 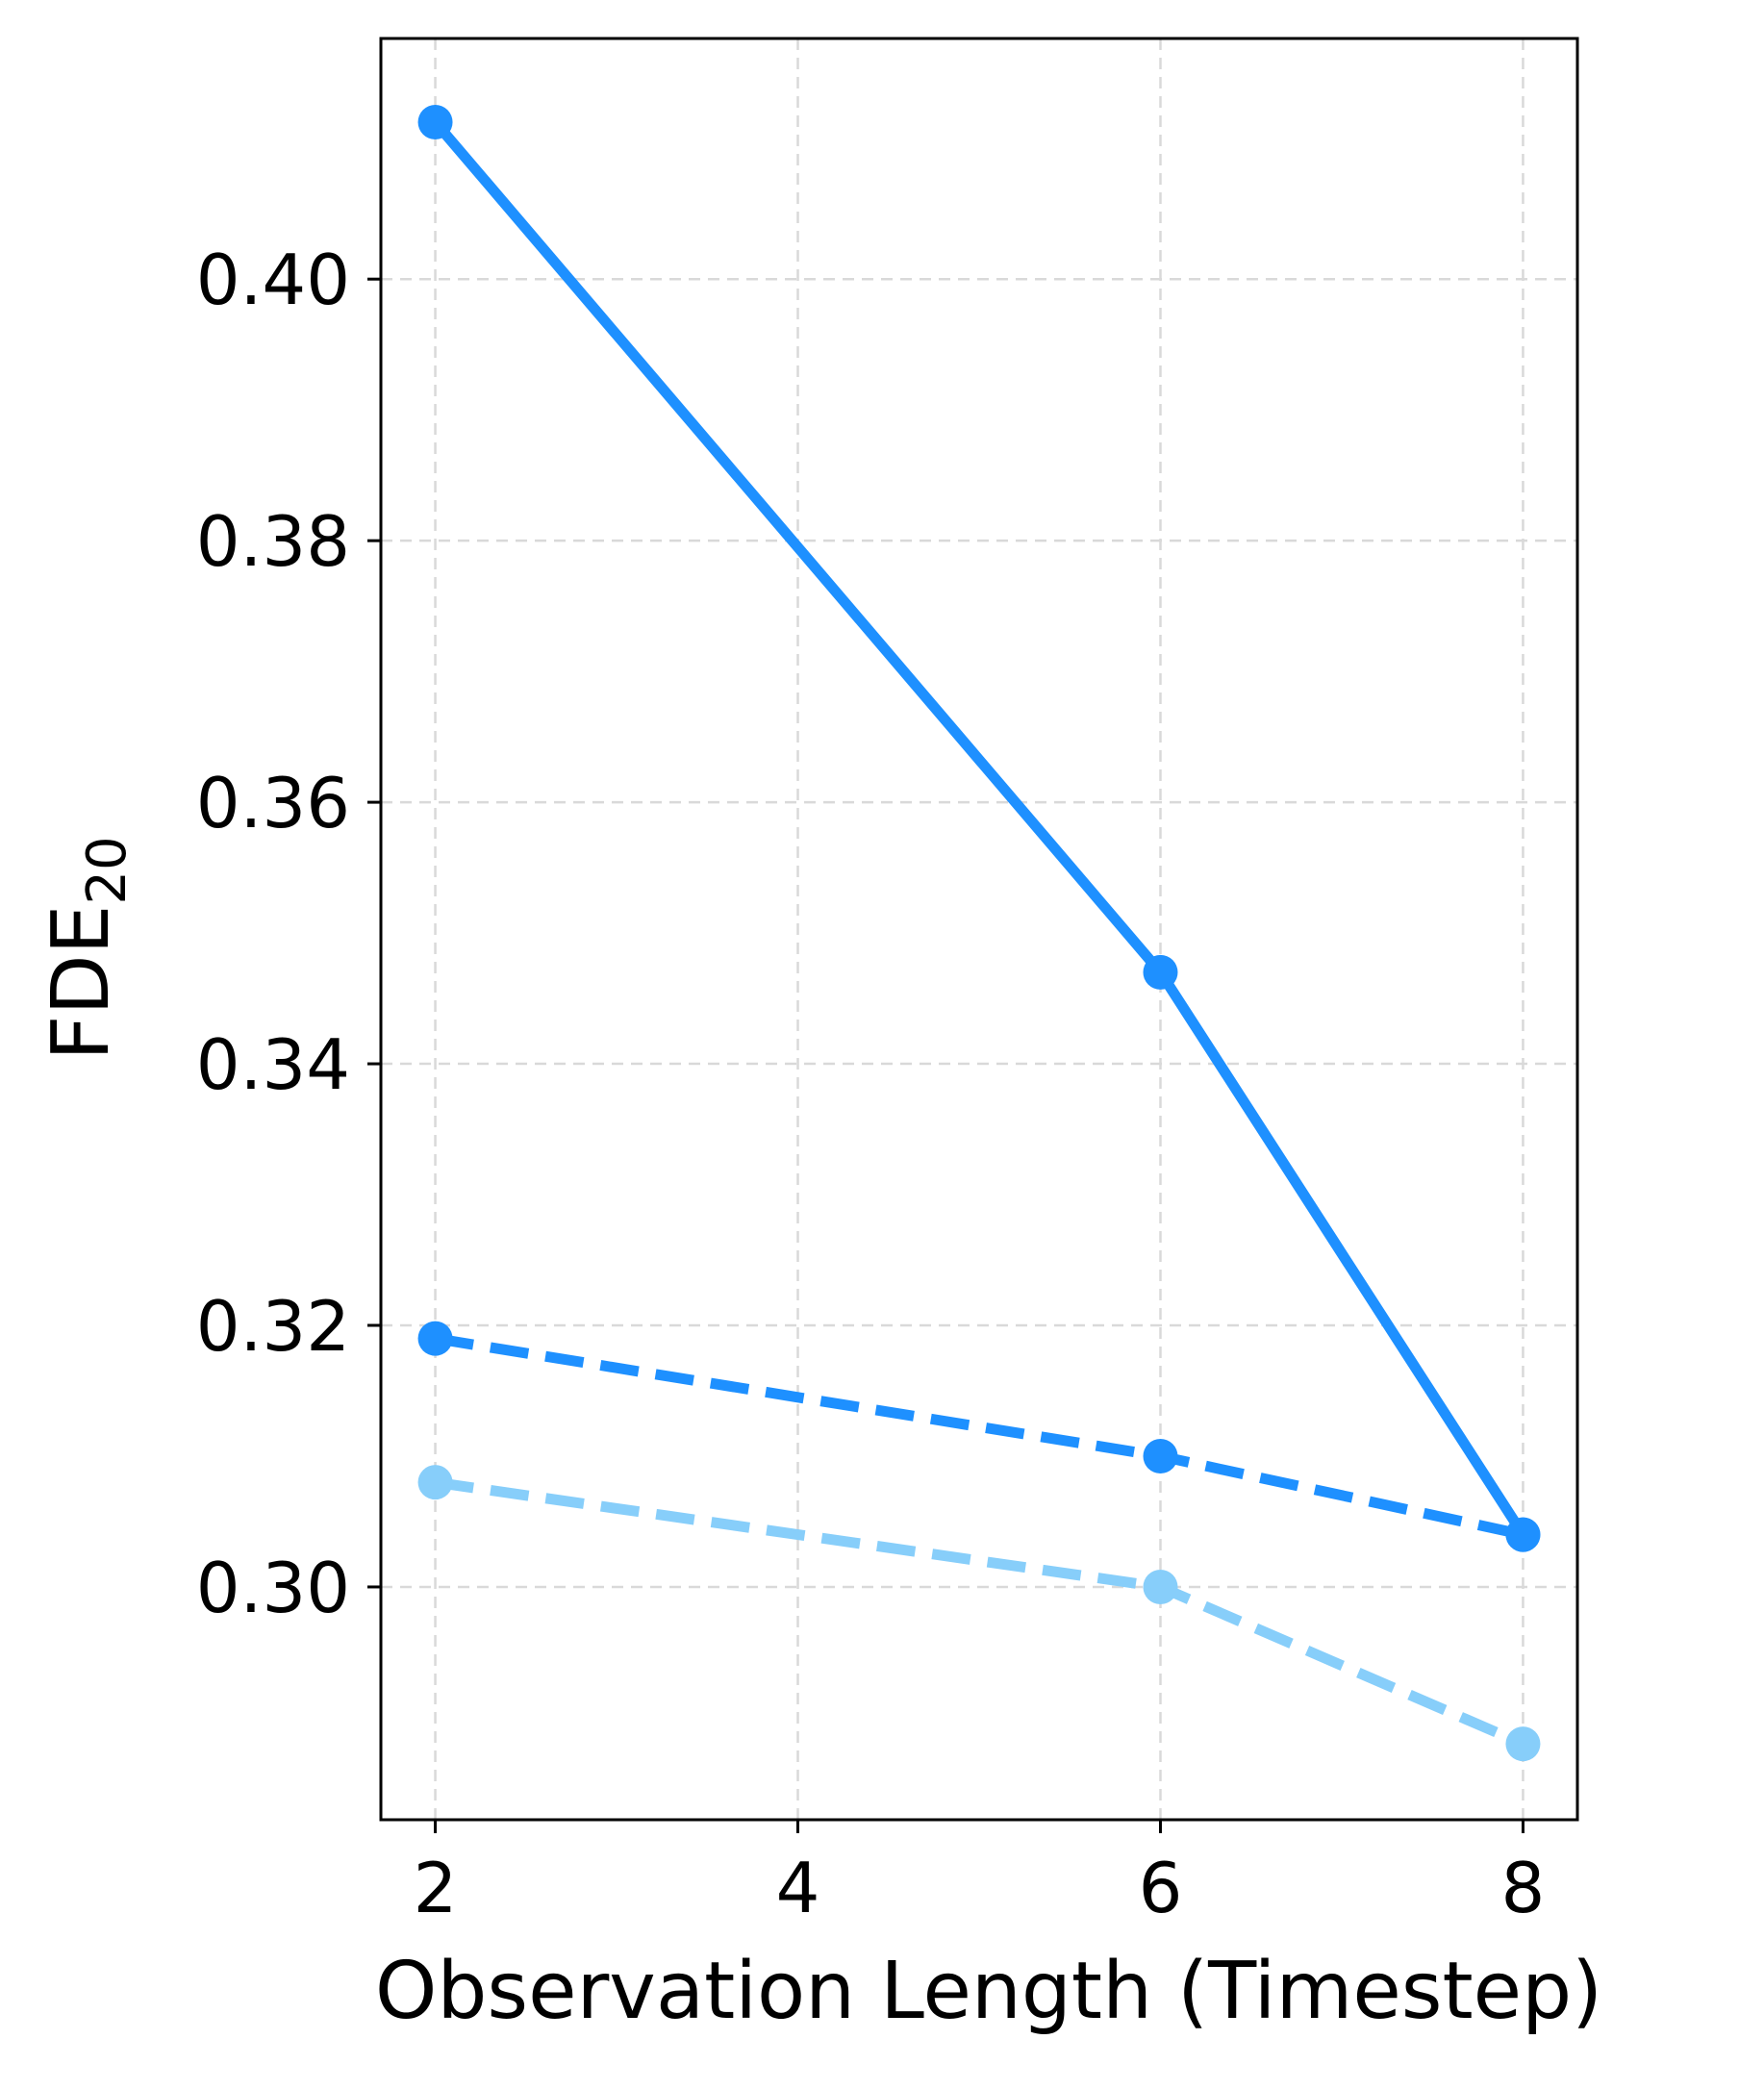 What do you see at coordinates (273, 804) in the screenshot?
I see `y-tick-label: 0.36` at bounding box center [273, 804].